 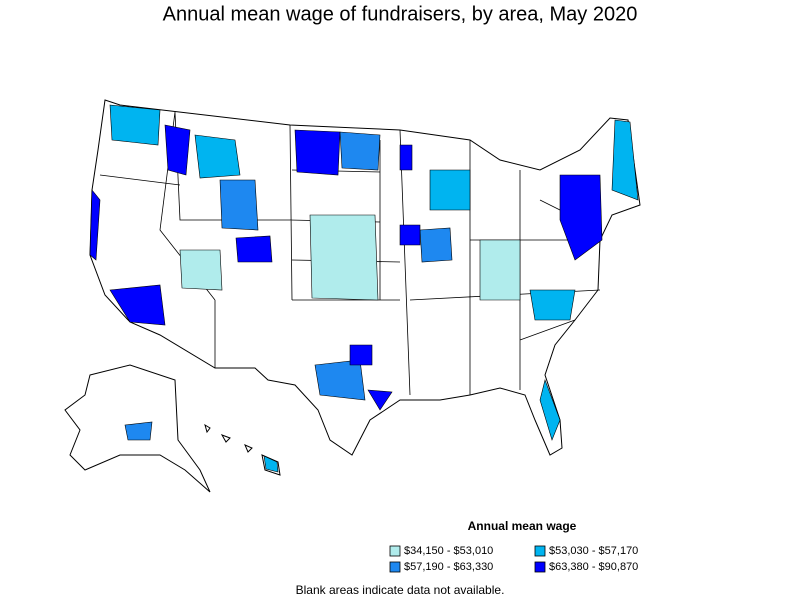 What do you see at coordinates (400, 590) in the screenshot?
I see `map-note: Blank areas indicate data not available.` at bounding box center [400, 590].